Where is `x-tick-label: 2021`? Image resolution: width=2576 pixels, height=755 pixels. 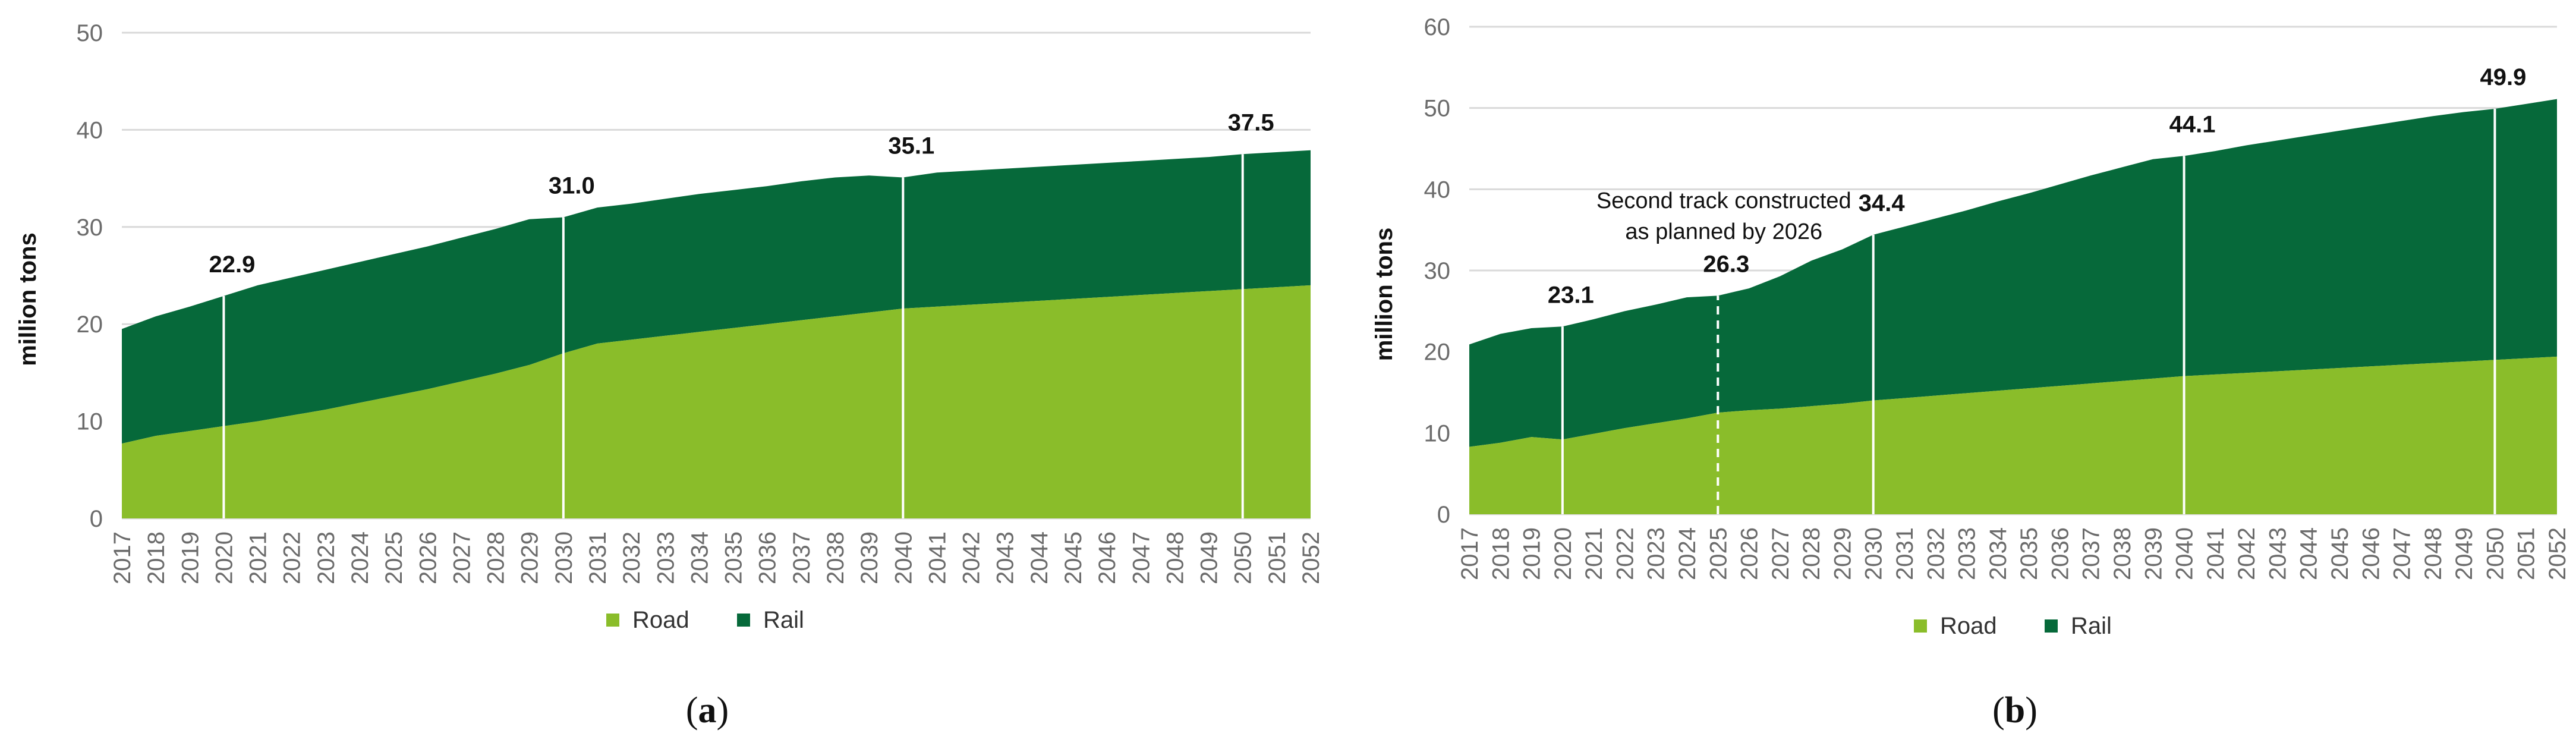 x-tick-label: 2021 is located at coordinates (1594, 553).